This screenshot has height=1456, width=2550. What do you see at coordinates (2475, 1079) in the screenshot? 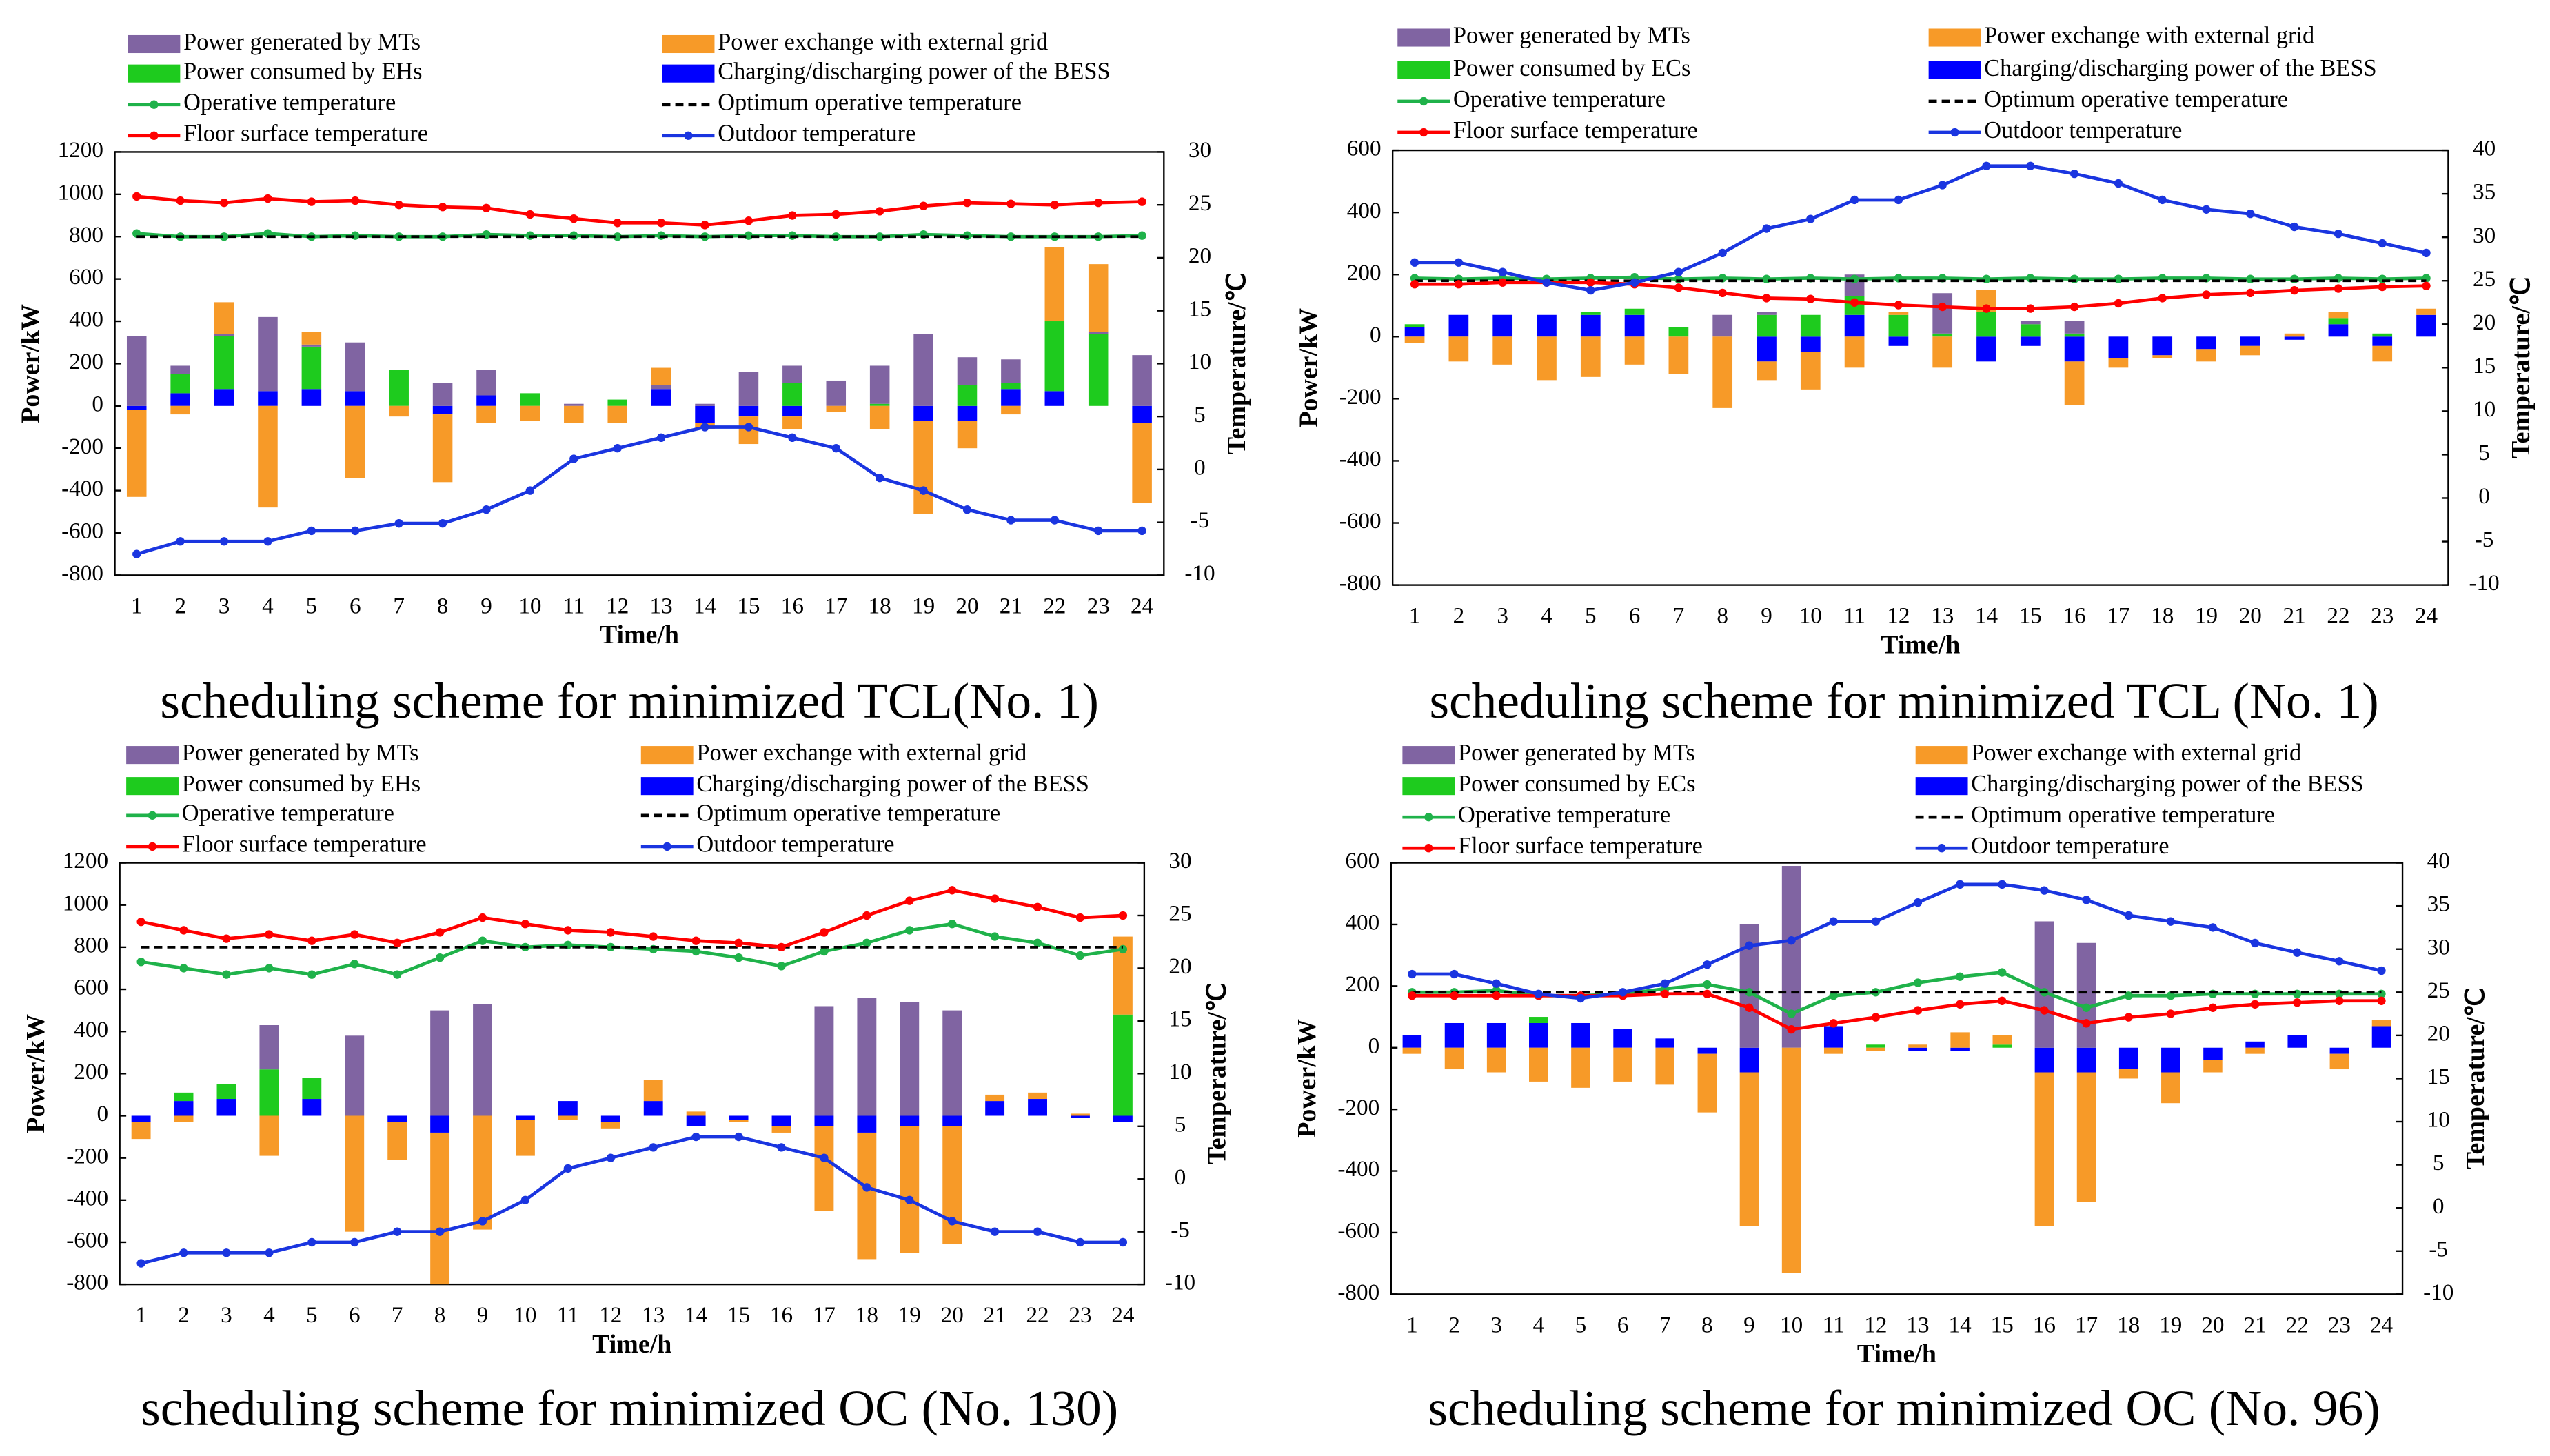
I see `y2-axis-title: Temperature/℃` at bounding box center [2475, 1079].